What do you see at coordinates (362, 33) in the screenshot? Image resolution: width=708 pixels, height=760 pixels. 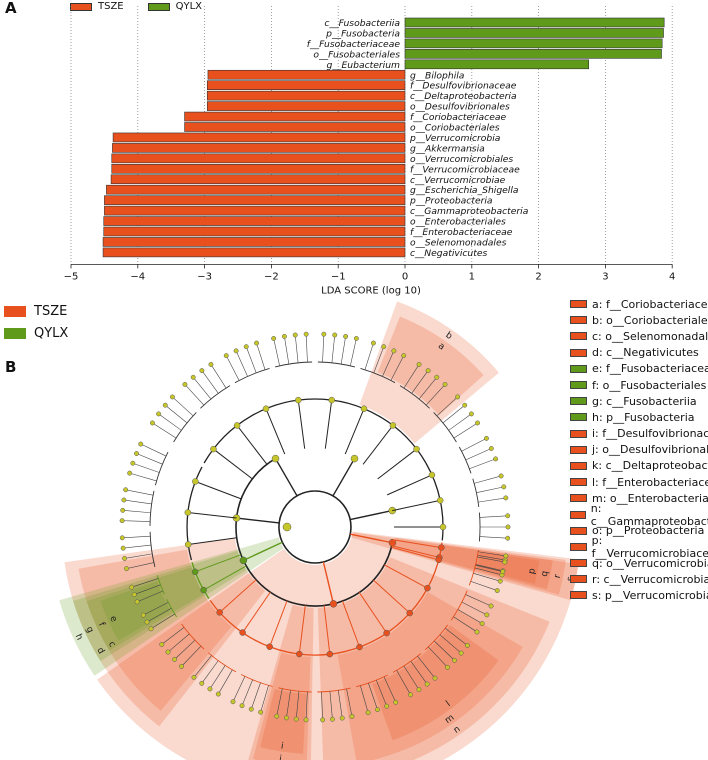 I see `lda-bar-label: p__Fusobacteria` at bounding box center [362, 33].